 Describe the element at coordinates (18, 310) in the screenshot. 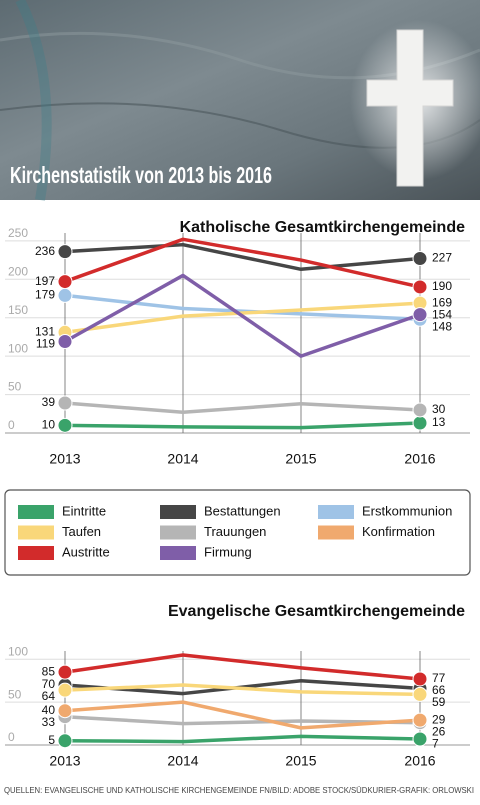

I see `y-tick-label: 150` at that location.